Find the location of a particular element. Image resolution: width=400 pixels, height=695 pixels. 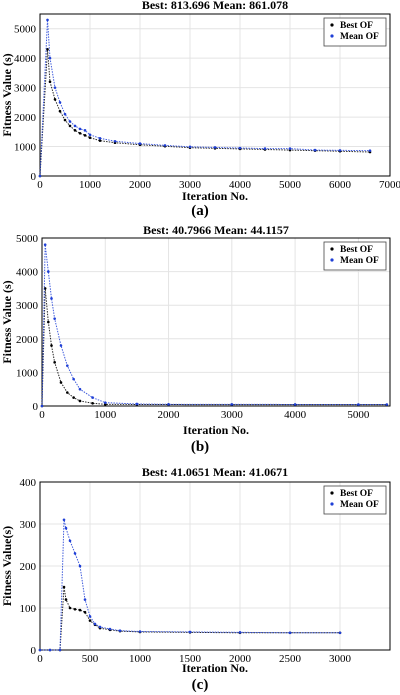

x-tick-label: 7000 is located at coordinates (389, 185).